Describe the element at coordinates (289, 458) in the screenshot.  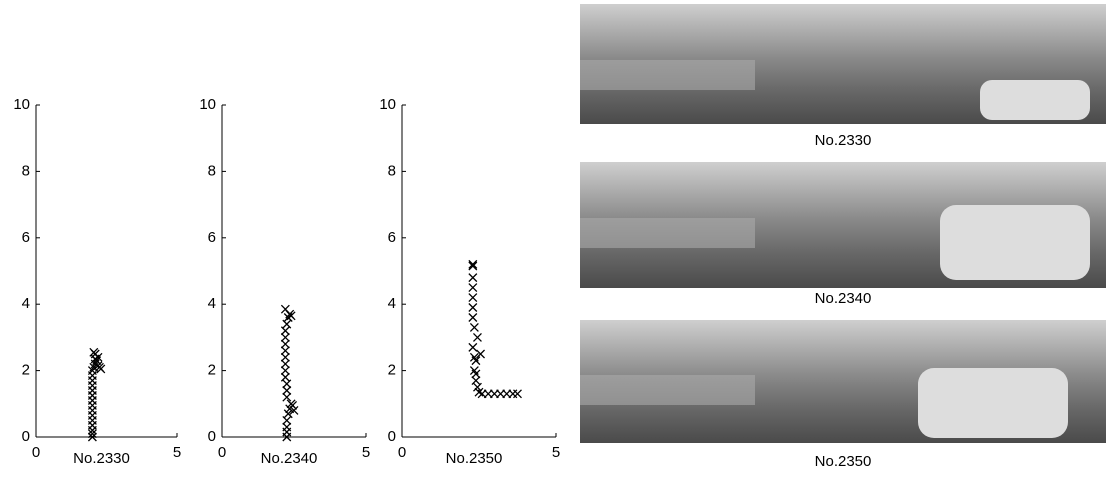
I see `x-axis-label: No.2340` at that location.